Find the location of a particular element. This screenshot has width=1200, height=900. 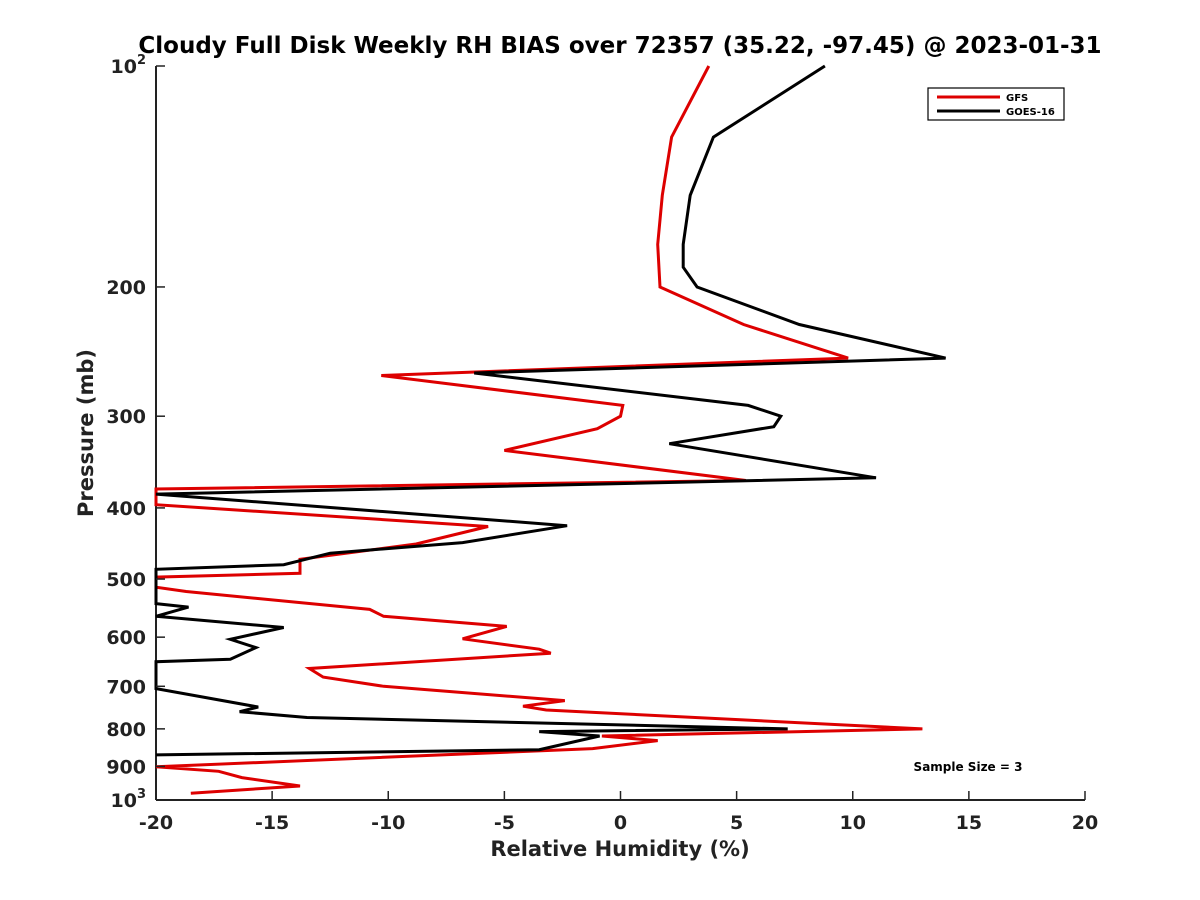

x-ticks: -20 -15 -10 -5 0 5 10 15 20 is located at coordinates (618, 812).